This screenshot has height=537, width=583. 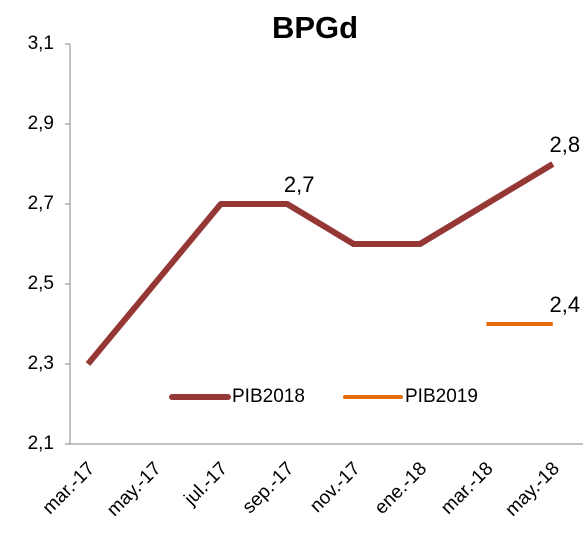 What do you see at coordinates (401, 488) in the screenshot?
I see `x-tick-label: ene.-18` at bounding box center [401, 488].